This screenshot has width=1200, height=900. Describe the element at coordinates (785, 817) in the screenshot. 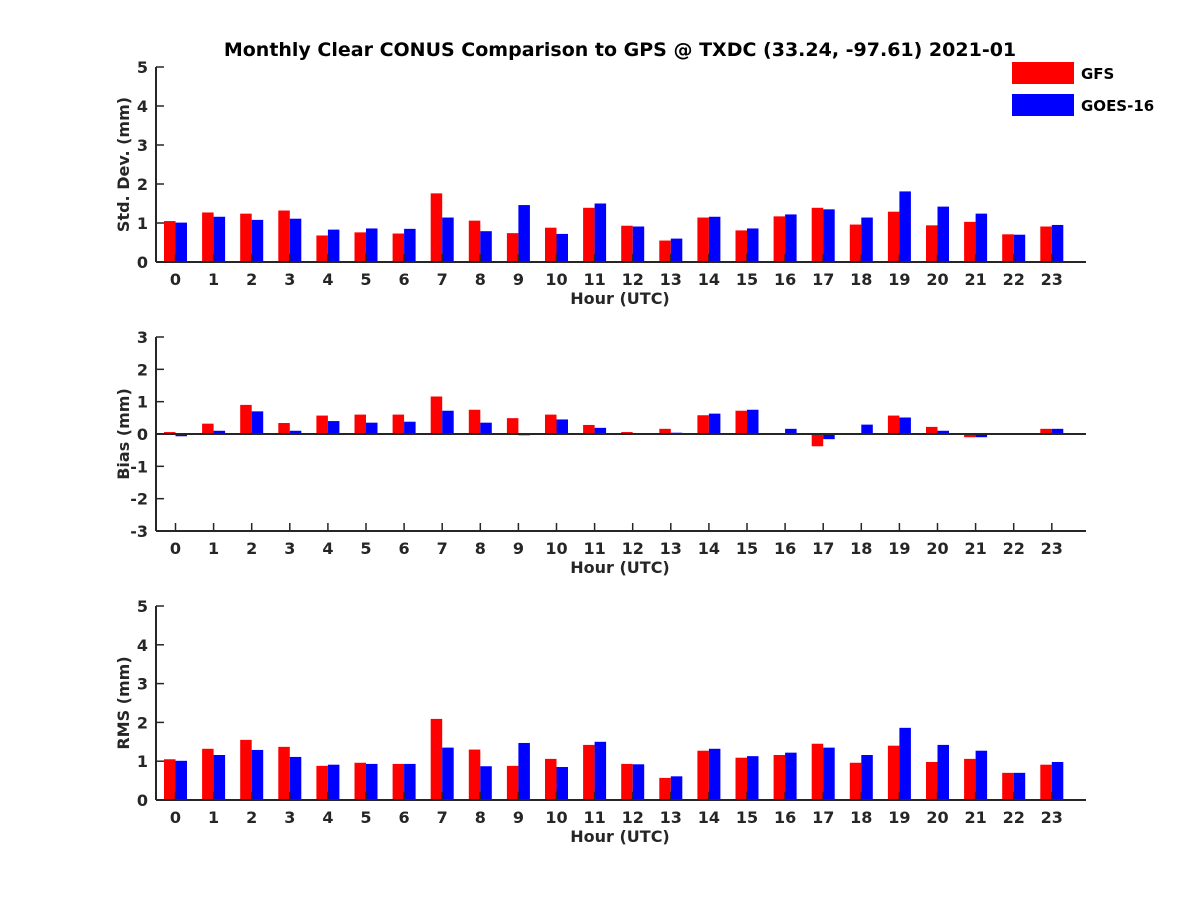

I see `x-tick-label: 16` at that location.